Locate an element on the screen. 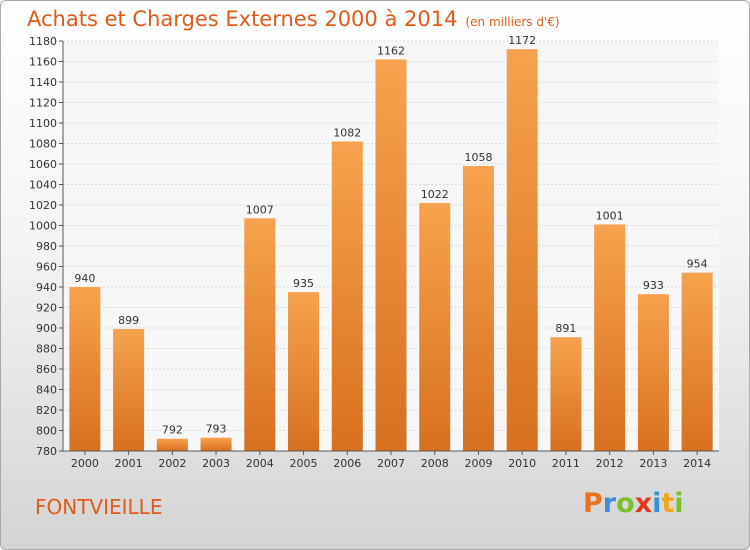 Image resolution: width=750 pixels, height=550 pixels. bar-2010 is located at coordinates (522, 250).